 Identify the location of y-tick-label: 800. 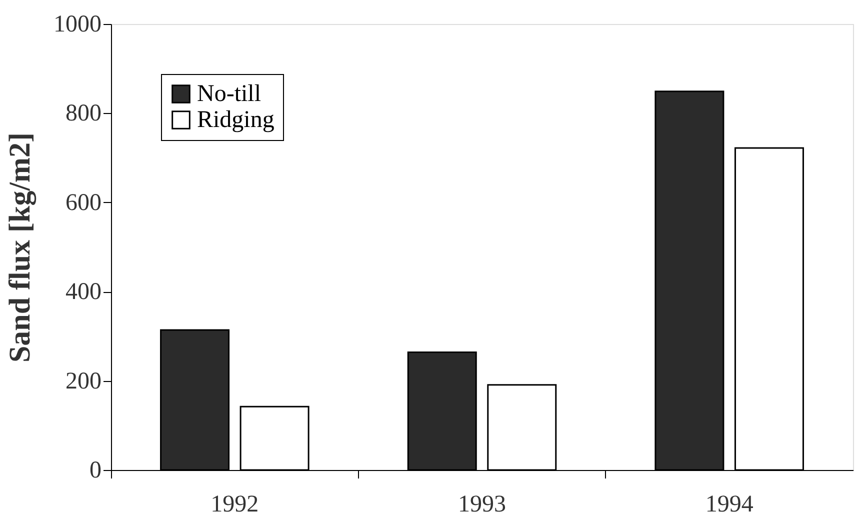
(84, 113).